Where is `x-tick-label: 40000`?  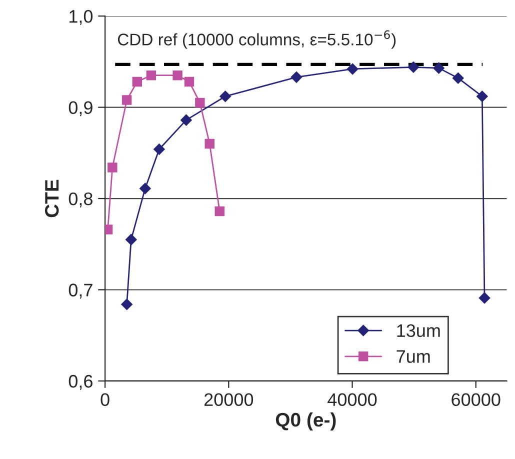 x-tick-label: 40000 is located at coordinates (352, 399).